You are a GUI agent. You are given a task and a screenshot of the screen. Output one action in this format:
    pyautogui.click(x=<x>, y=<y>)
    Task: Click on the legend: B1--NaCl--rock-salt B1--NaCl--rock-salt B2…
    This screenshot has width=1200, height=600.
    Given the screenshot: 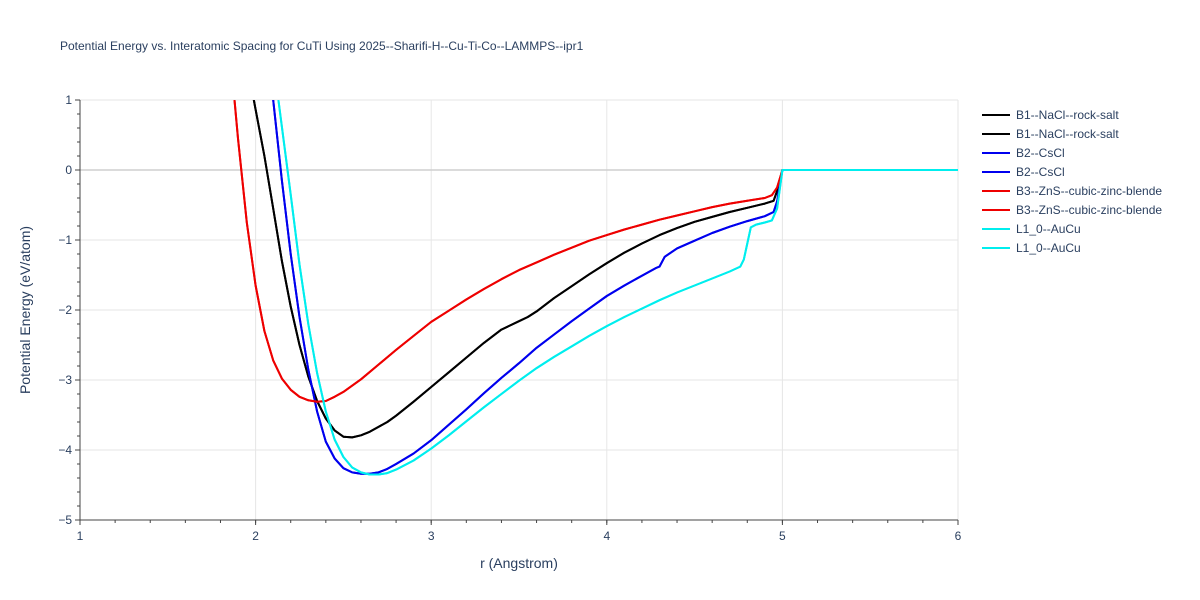 What is the action you would take?
    pyautogui.click(x=1072, y=181)
    